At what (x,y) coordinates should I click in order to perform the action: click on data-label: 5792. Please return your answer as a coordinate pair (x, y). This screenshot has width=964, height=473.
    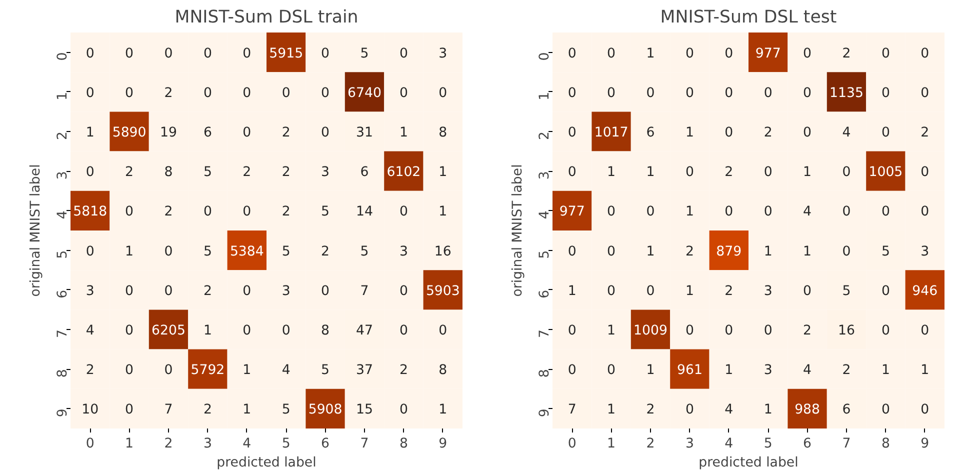
    Looking at the image, I should click on (207, 370).